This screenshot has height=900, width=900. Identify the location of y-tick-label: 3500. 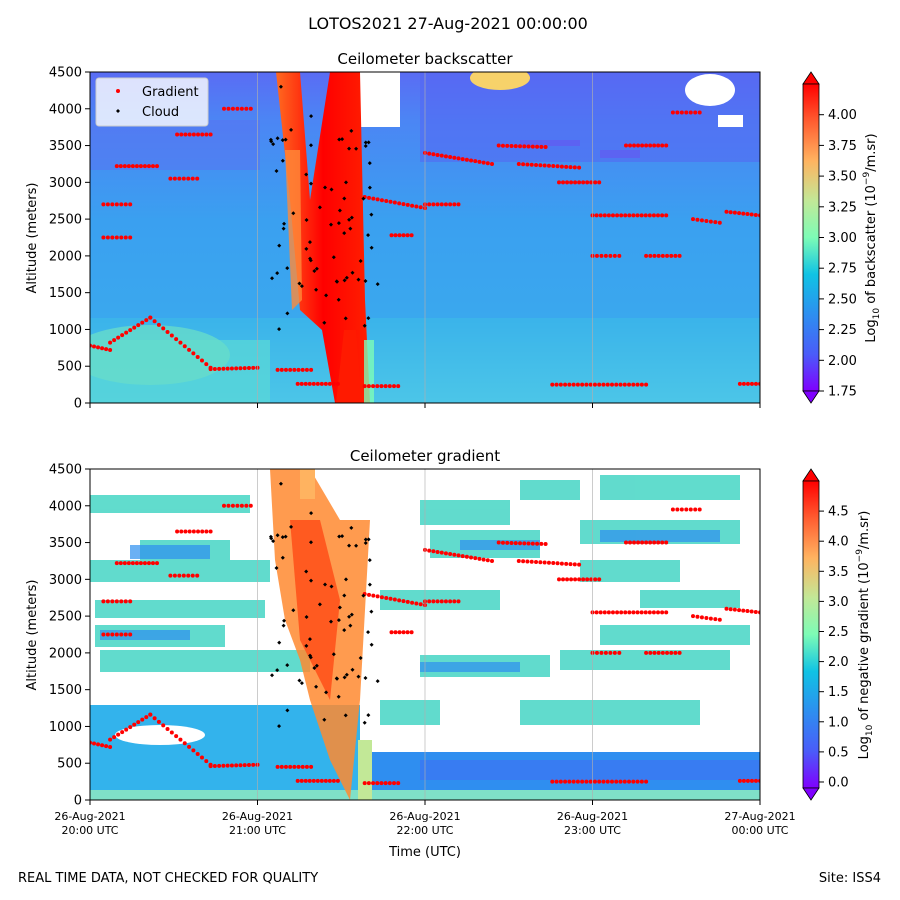
(65, 146).